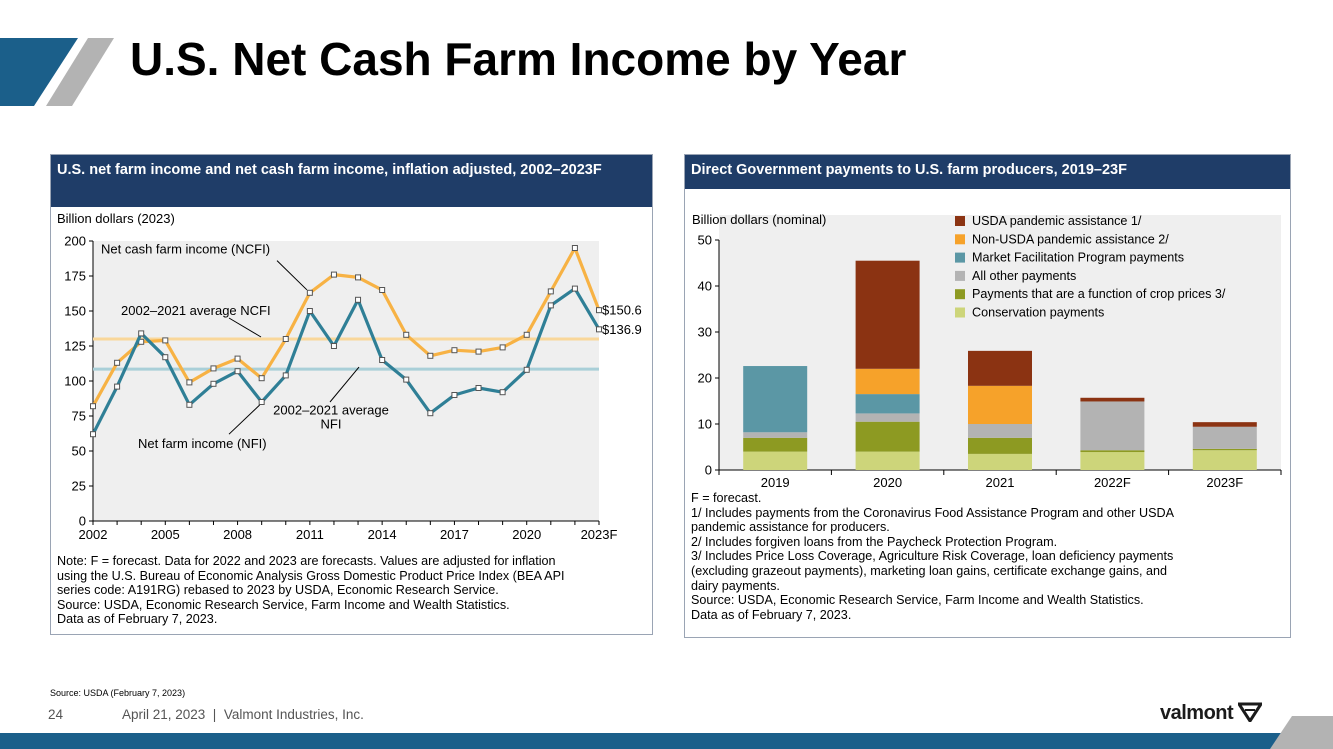  What do you see at coordinates (39, 72) in the screenshot?
I see `header-blue-stripe` at bounding box center [39, 72].